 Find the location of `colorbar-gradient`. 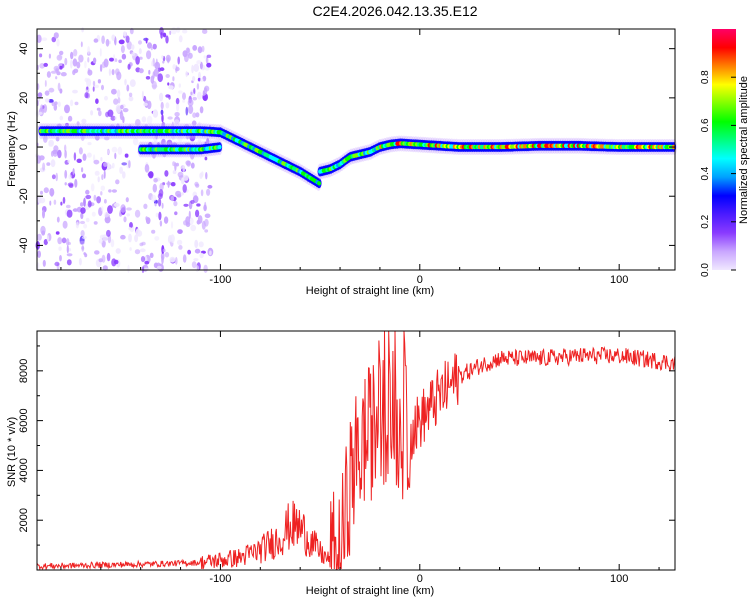

colorbar-gradient is located at coordinates (724, 149).